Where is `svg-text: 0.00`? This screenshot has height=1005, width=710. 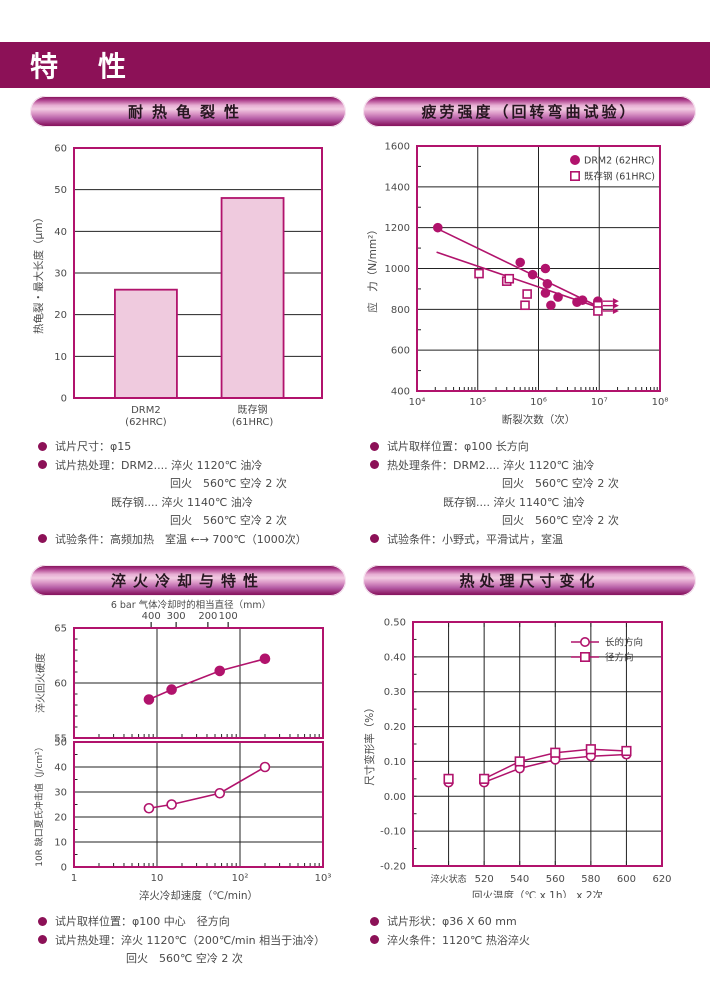
svg-text: 0.00 is located at coordinates (395, 797).